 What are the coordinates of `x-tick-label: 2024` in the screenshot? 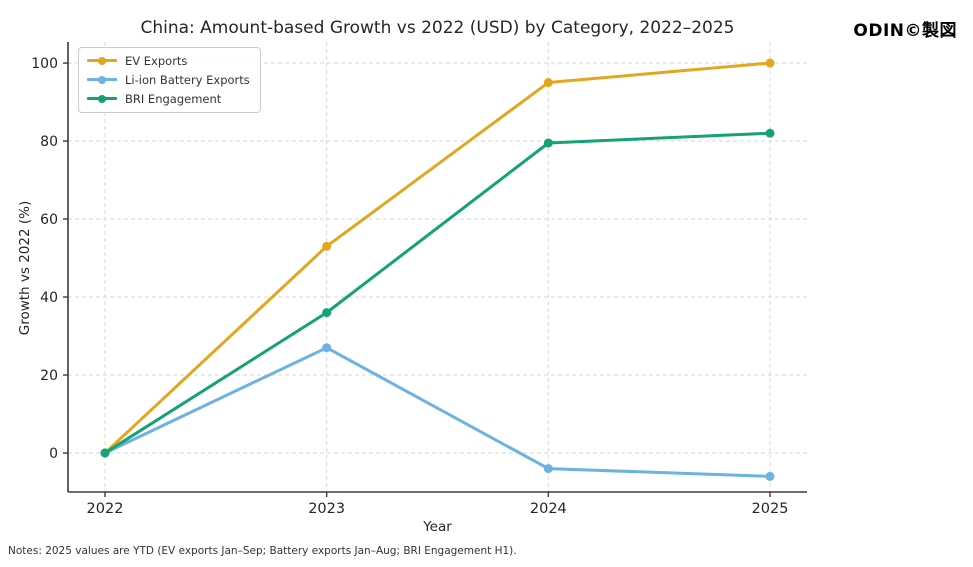 It's located at (548, 509).